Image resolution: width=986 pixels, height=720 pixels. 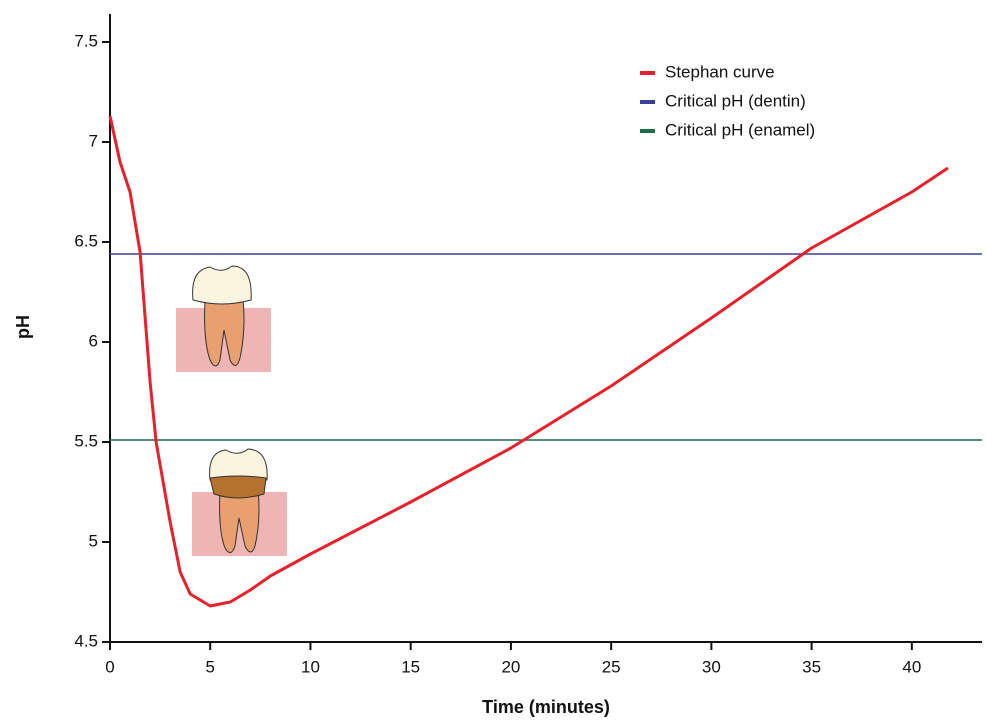 What do you see at coordinates (911, 666) in the screenshot?
I see `x-tick-label: 40` at bounding box center [911, 666].